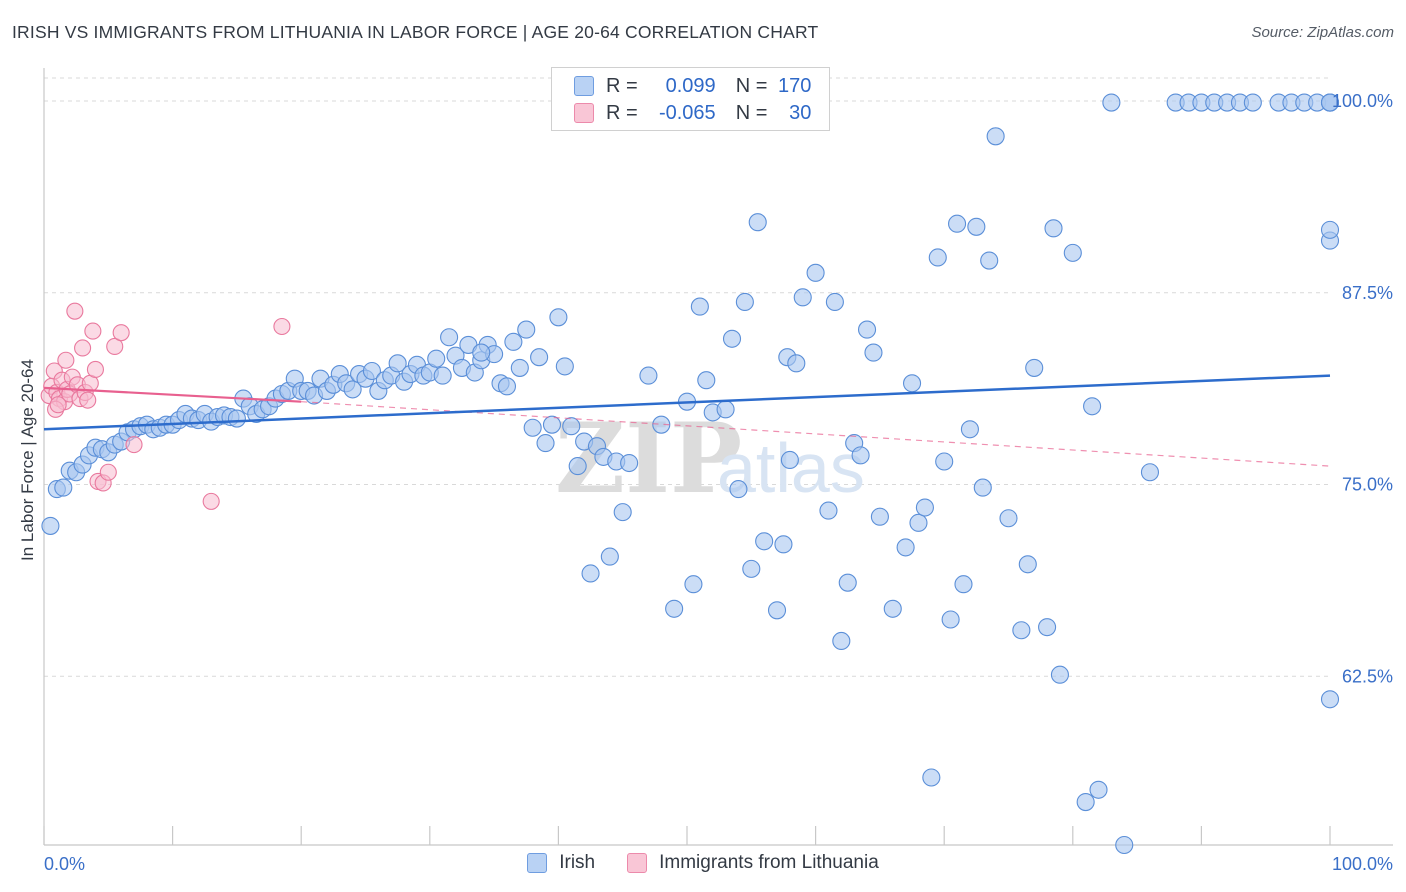  I want to click on x-tick-label-max: 100.0%, so click(1362, 864).